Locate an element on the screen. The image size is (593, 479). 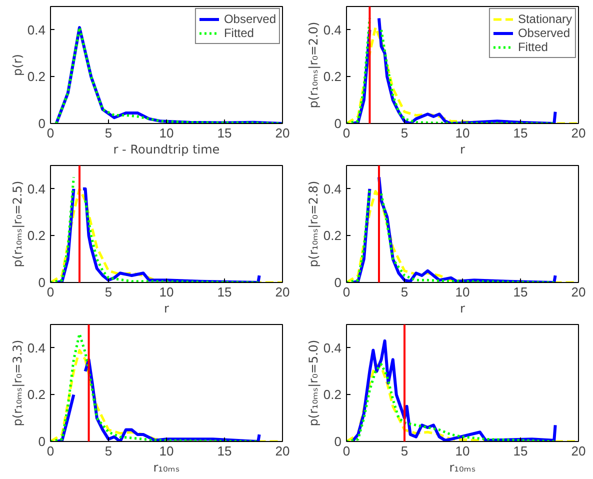
y-axis-title: p(r₁₀ₘₛ|r₀=3.3) is located at coordinates (17, 383).